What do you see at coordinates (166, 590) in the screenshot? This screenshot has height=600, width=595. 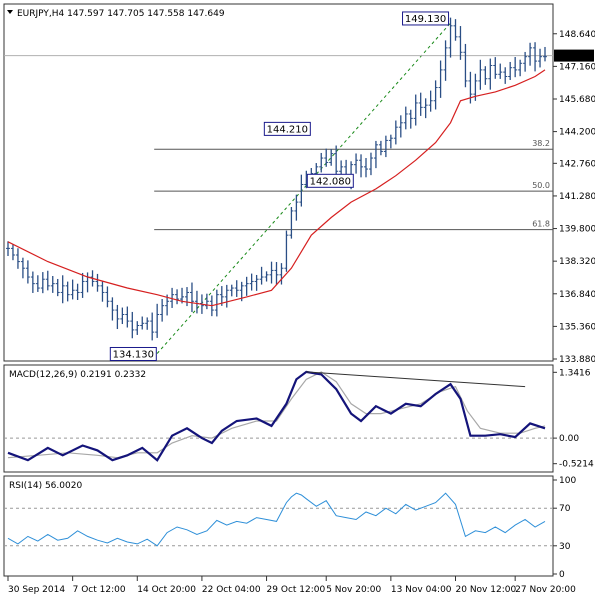 I see `x-tick-label: 14 Oct 20:00` at bounding box center [166, 590].